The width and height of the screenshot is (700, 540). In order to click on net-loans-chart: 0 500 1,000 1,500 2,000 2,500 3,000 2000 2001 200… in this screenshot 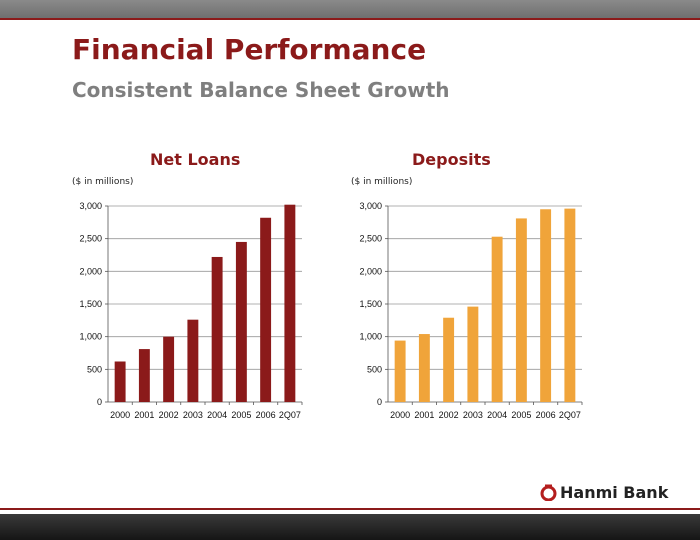, I will do `click(191, 310)`.